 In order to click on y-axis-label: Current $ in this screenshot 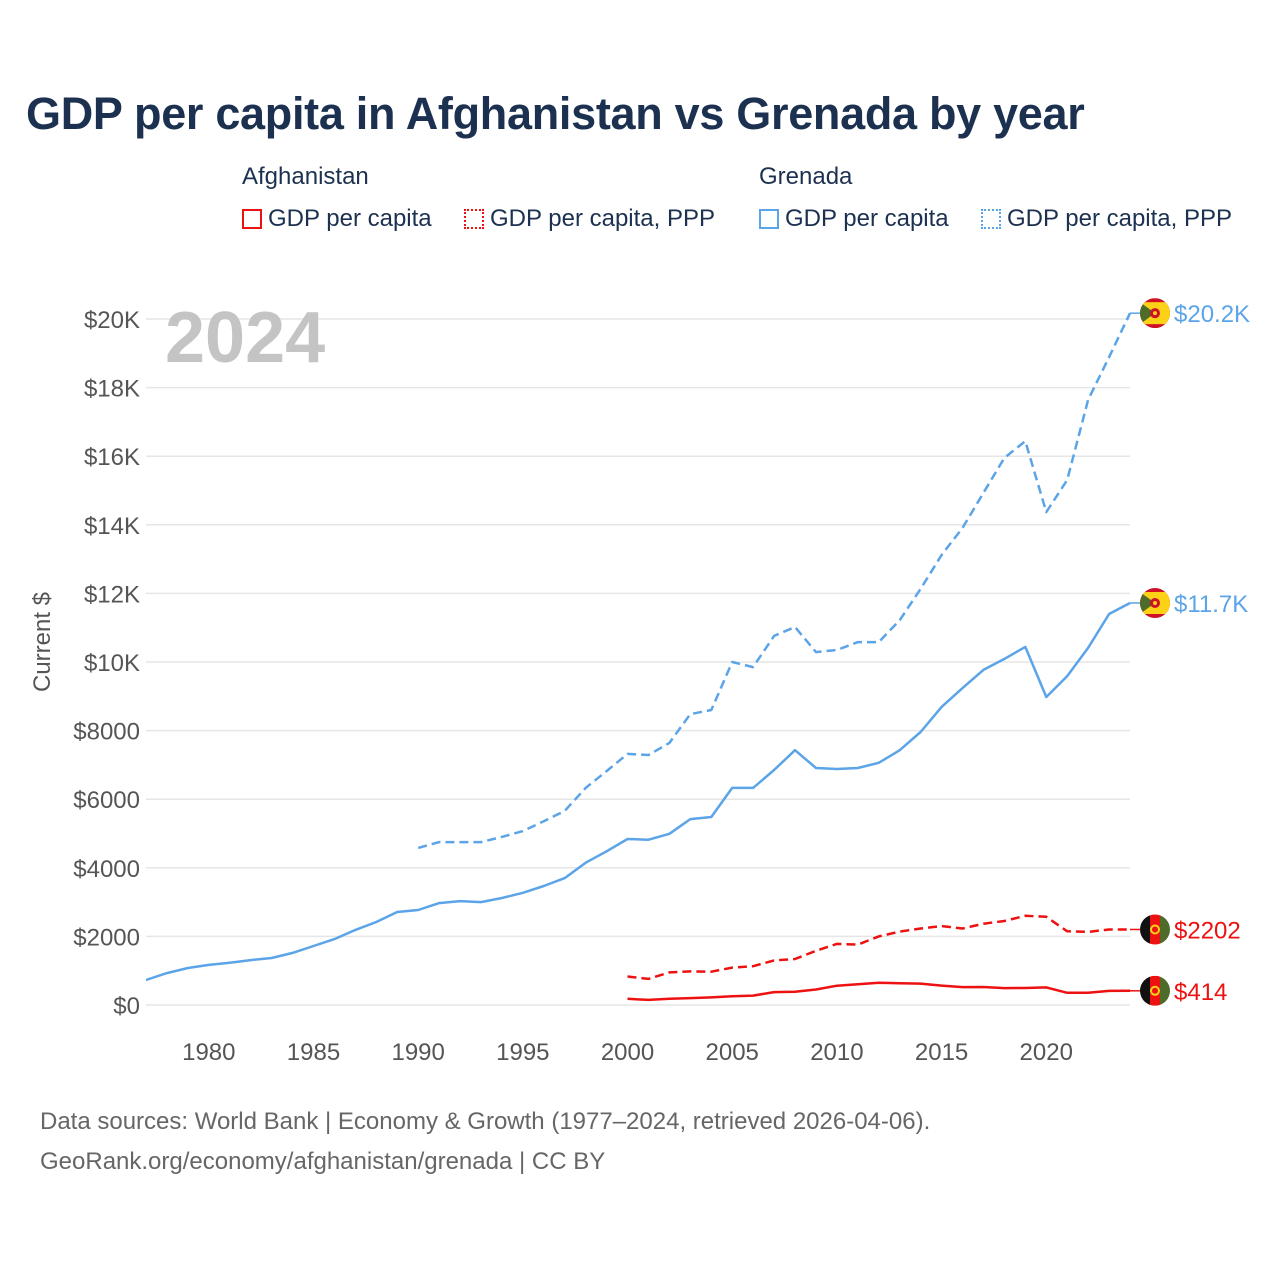, I will do `click(42, 642)`.